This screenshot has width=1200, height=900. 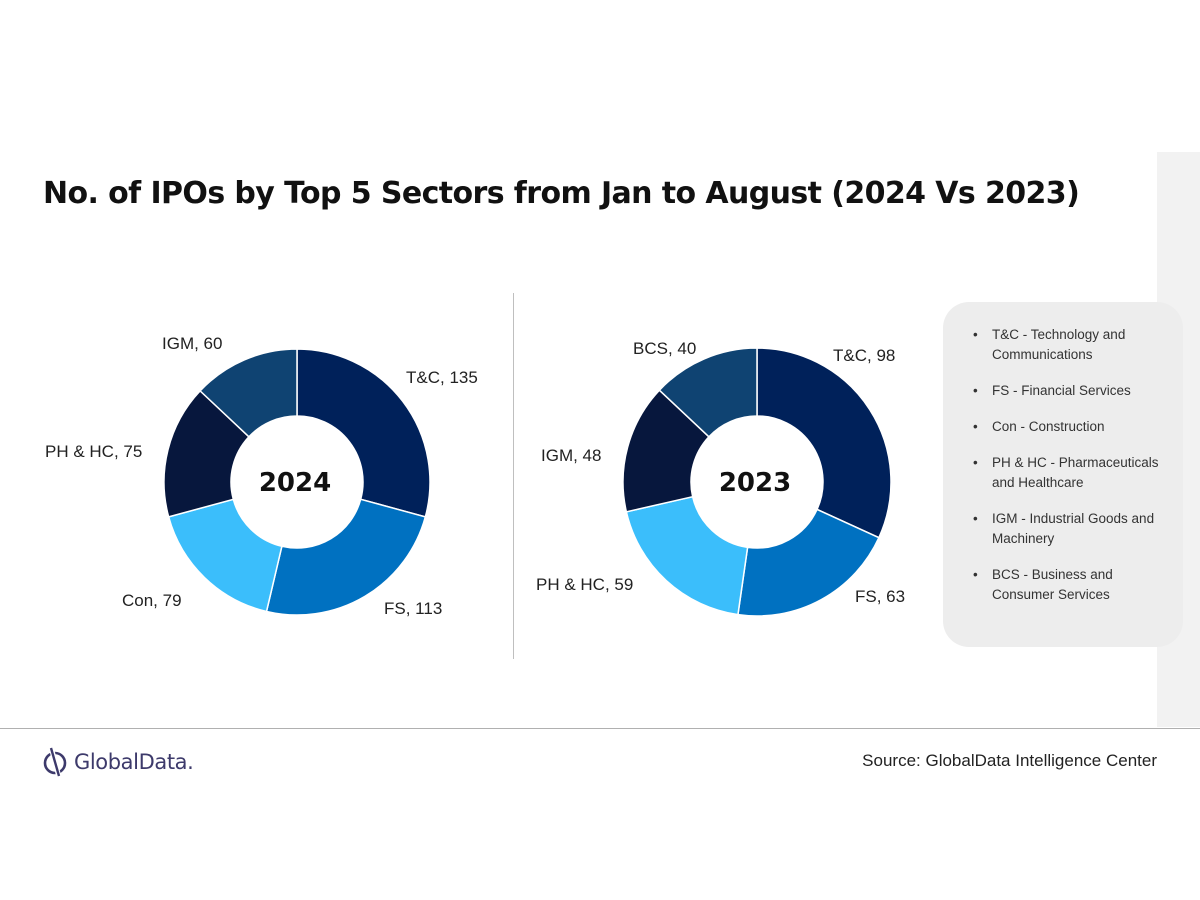 What do you see at coordinates (363, 433) in the screenshot?
I see `donut-slice-2024-tc` at bounding box center [363, 433].